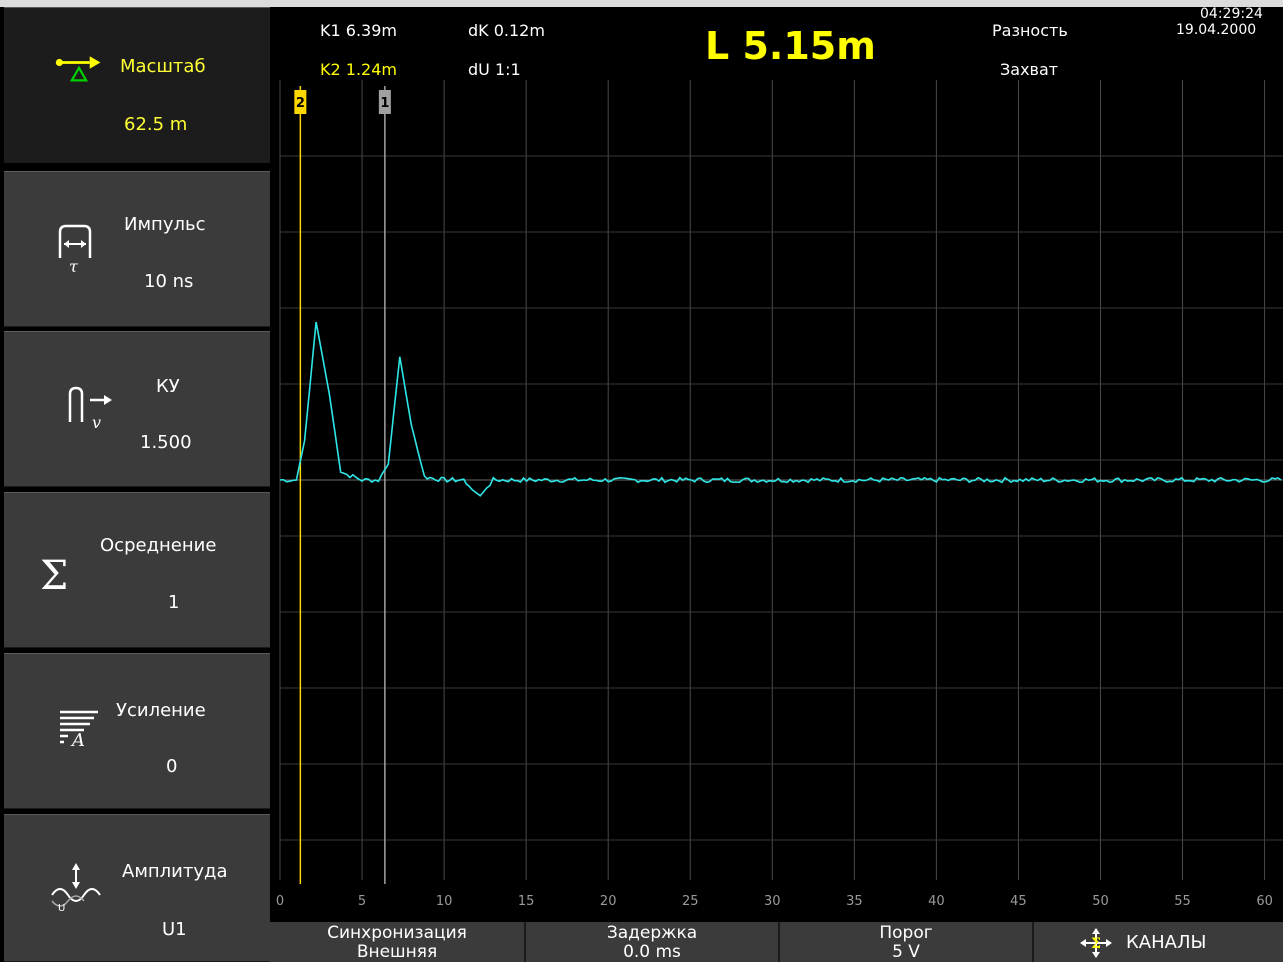 The height and width of the screenshot is (962, 1283). I want to click on sidebar-item-label: Импульс, so click(165, 224).